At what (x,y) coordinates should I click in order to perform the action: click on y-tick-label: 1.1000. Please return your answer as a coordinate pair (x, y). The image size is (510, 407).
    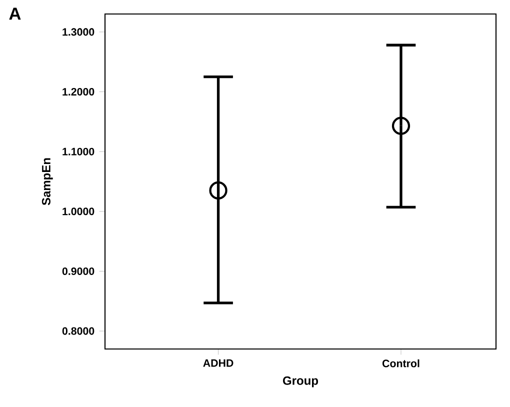
    Looking at the image, I should click on (78, 152).